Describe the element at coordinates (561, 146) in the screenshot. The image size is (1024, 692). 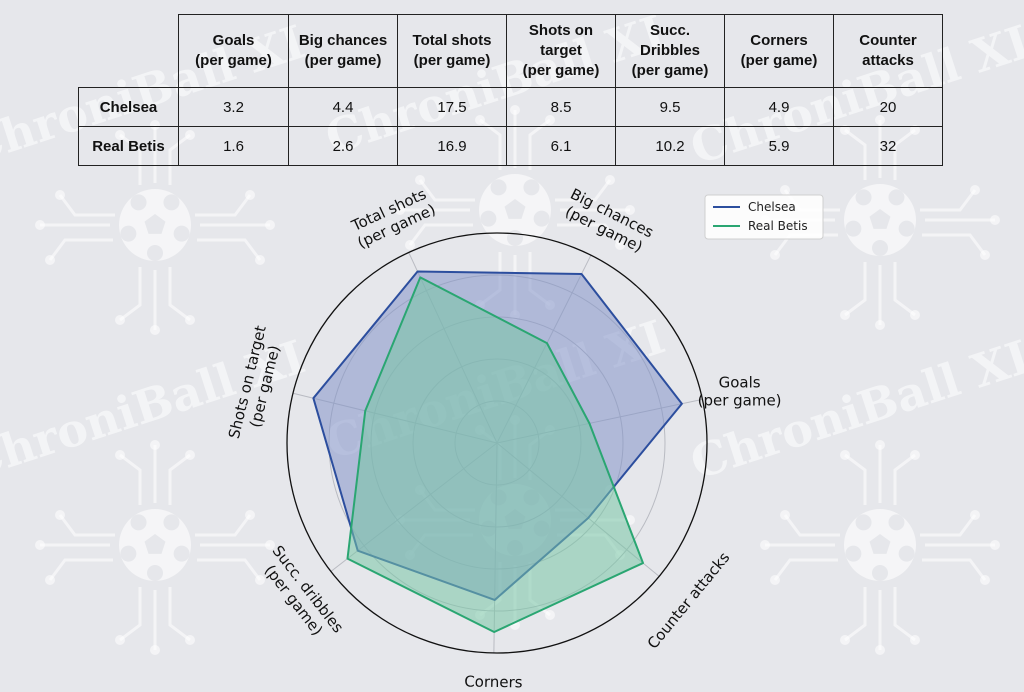
I see `table-cell: 6.1` at that location.